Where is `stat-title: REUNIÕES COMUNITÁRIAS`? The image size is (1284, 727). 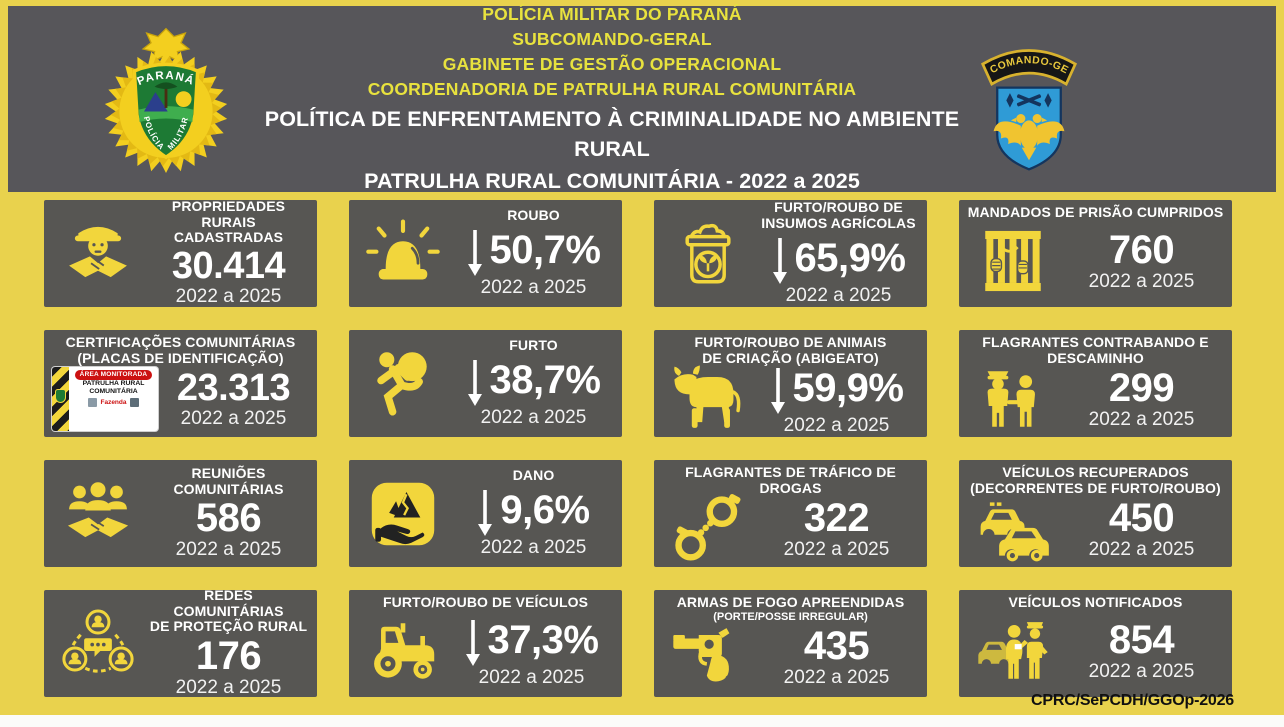 stat-title: REUNIÕES COMUNITÁRIAS is located at coordinates (228, 480).